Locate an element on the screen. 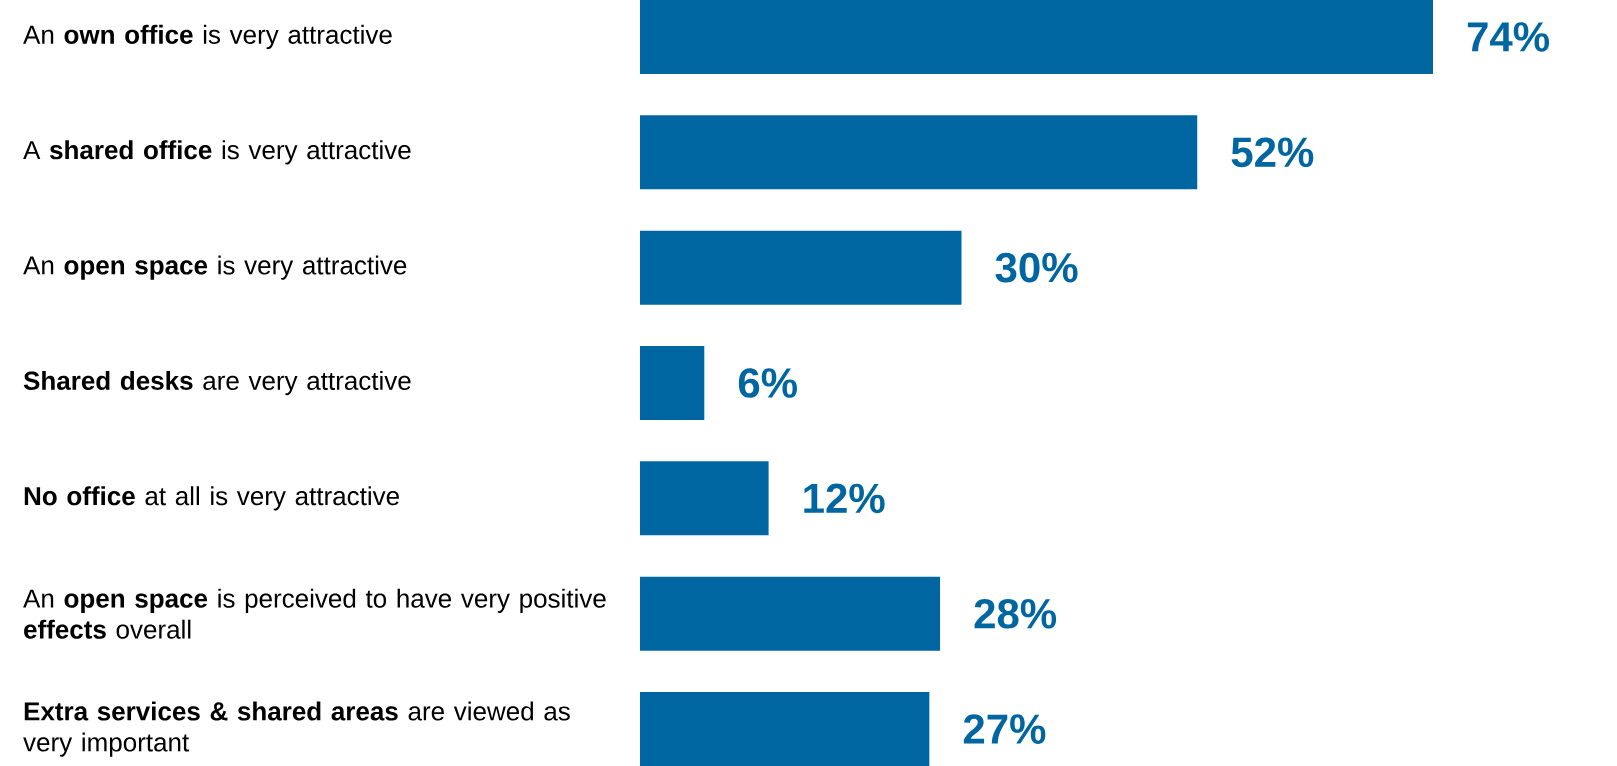 The height and width of the screenshot is (766, 1617). y-tick-label: Shared desks are very attractive is located at coordinates (217, 383).